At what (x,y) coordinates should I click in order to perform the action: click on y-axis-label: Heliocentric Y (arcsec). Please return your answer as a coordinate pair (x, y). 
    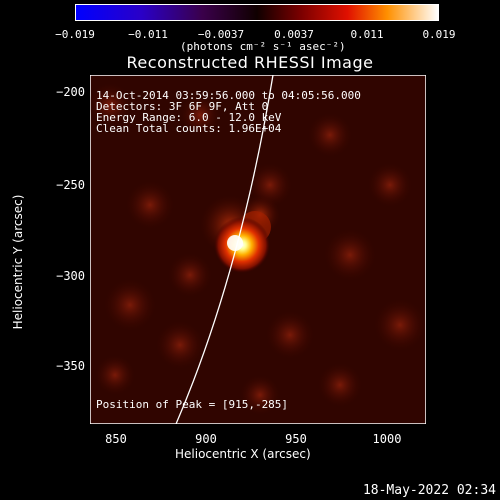
    Looking at the image, I should click on (18, 262).